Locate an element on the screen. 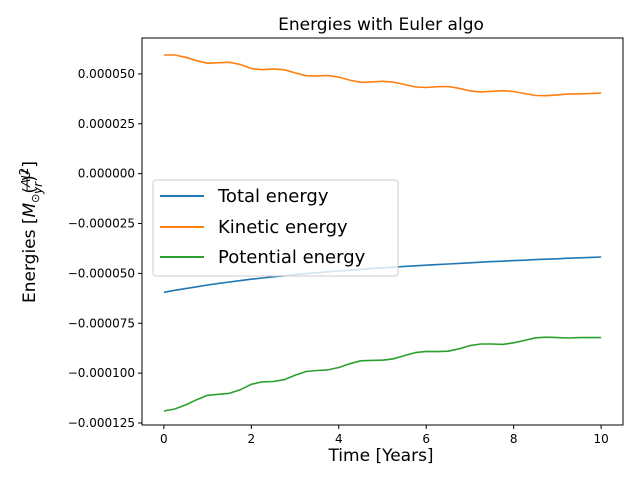 This screenshot has width=640, height=480. chart-title: Energies with Euler algo is located at coordinates (381, 25).